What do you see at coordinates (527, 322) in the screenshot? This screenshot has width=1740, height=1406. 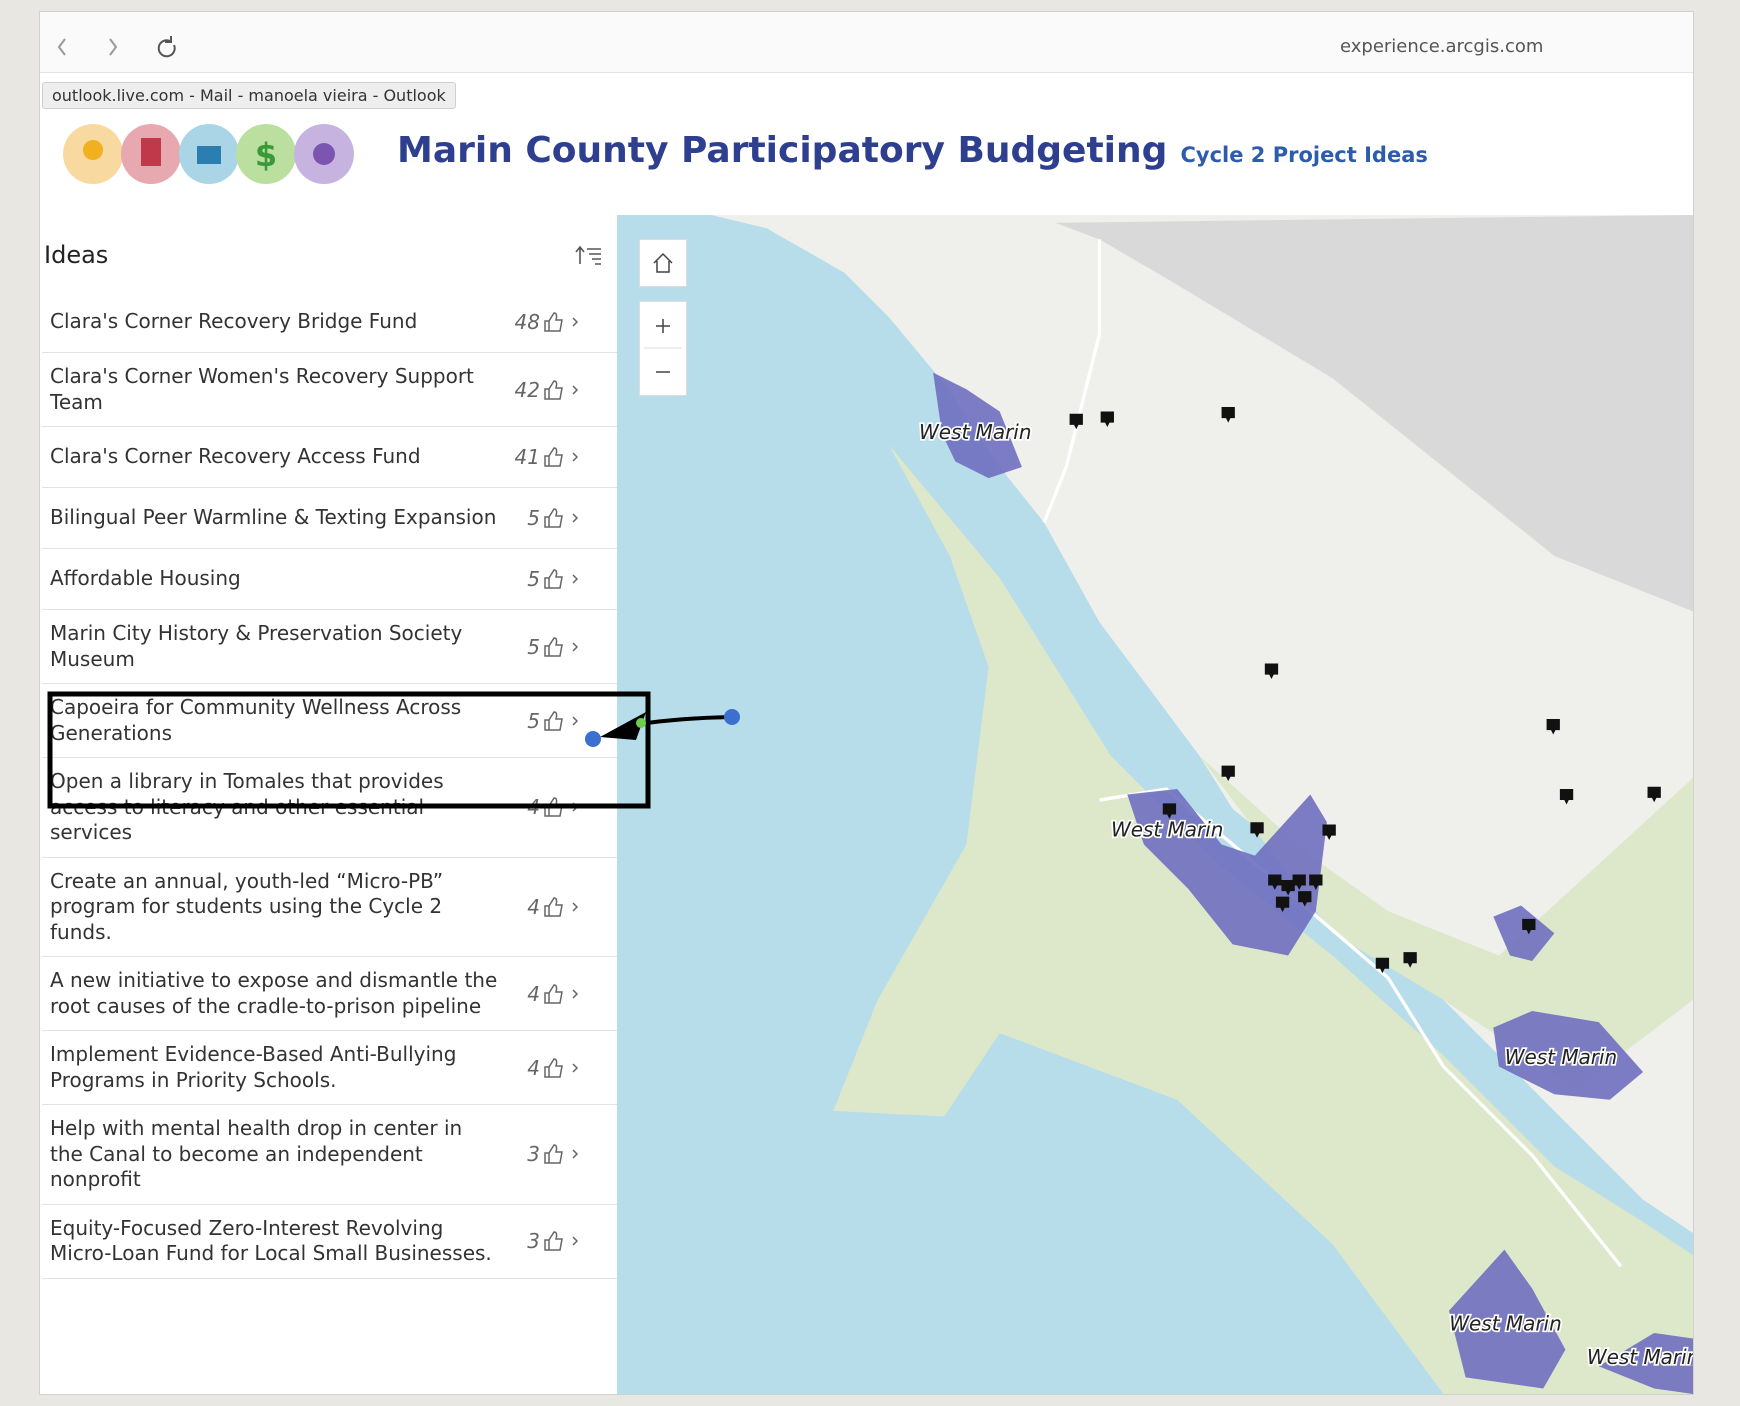 I see `vote-count: 48` at bounding box center [527, 322].